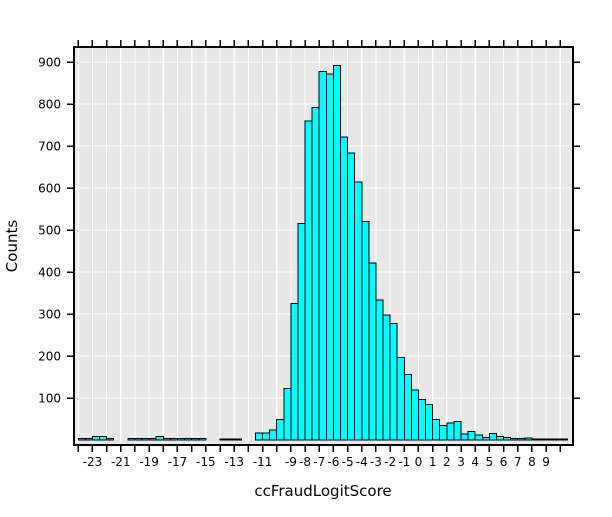 The image size is (612, 517). Describe the element at coordinates (121, 462) in the screenshot. I see `x-tick-label: -21` at that location.